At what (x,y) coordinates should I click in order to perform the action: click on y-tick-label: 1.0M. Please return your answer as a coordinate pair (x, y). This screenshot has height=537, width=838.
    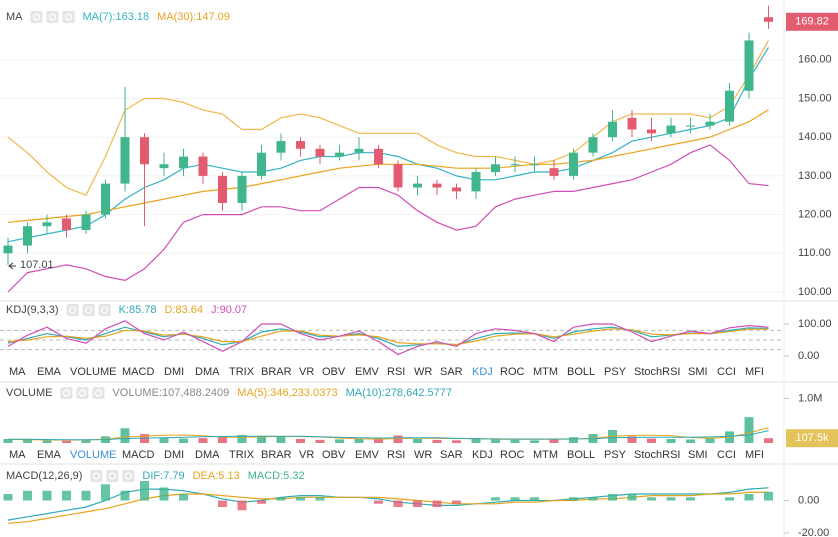
    Looking at the image, I should click on (810, 398).